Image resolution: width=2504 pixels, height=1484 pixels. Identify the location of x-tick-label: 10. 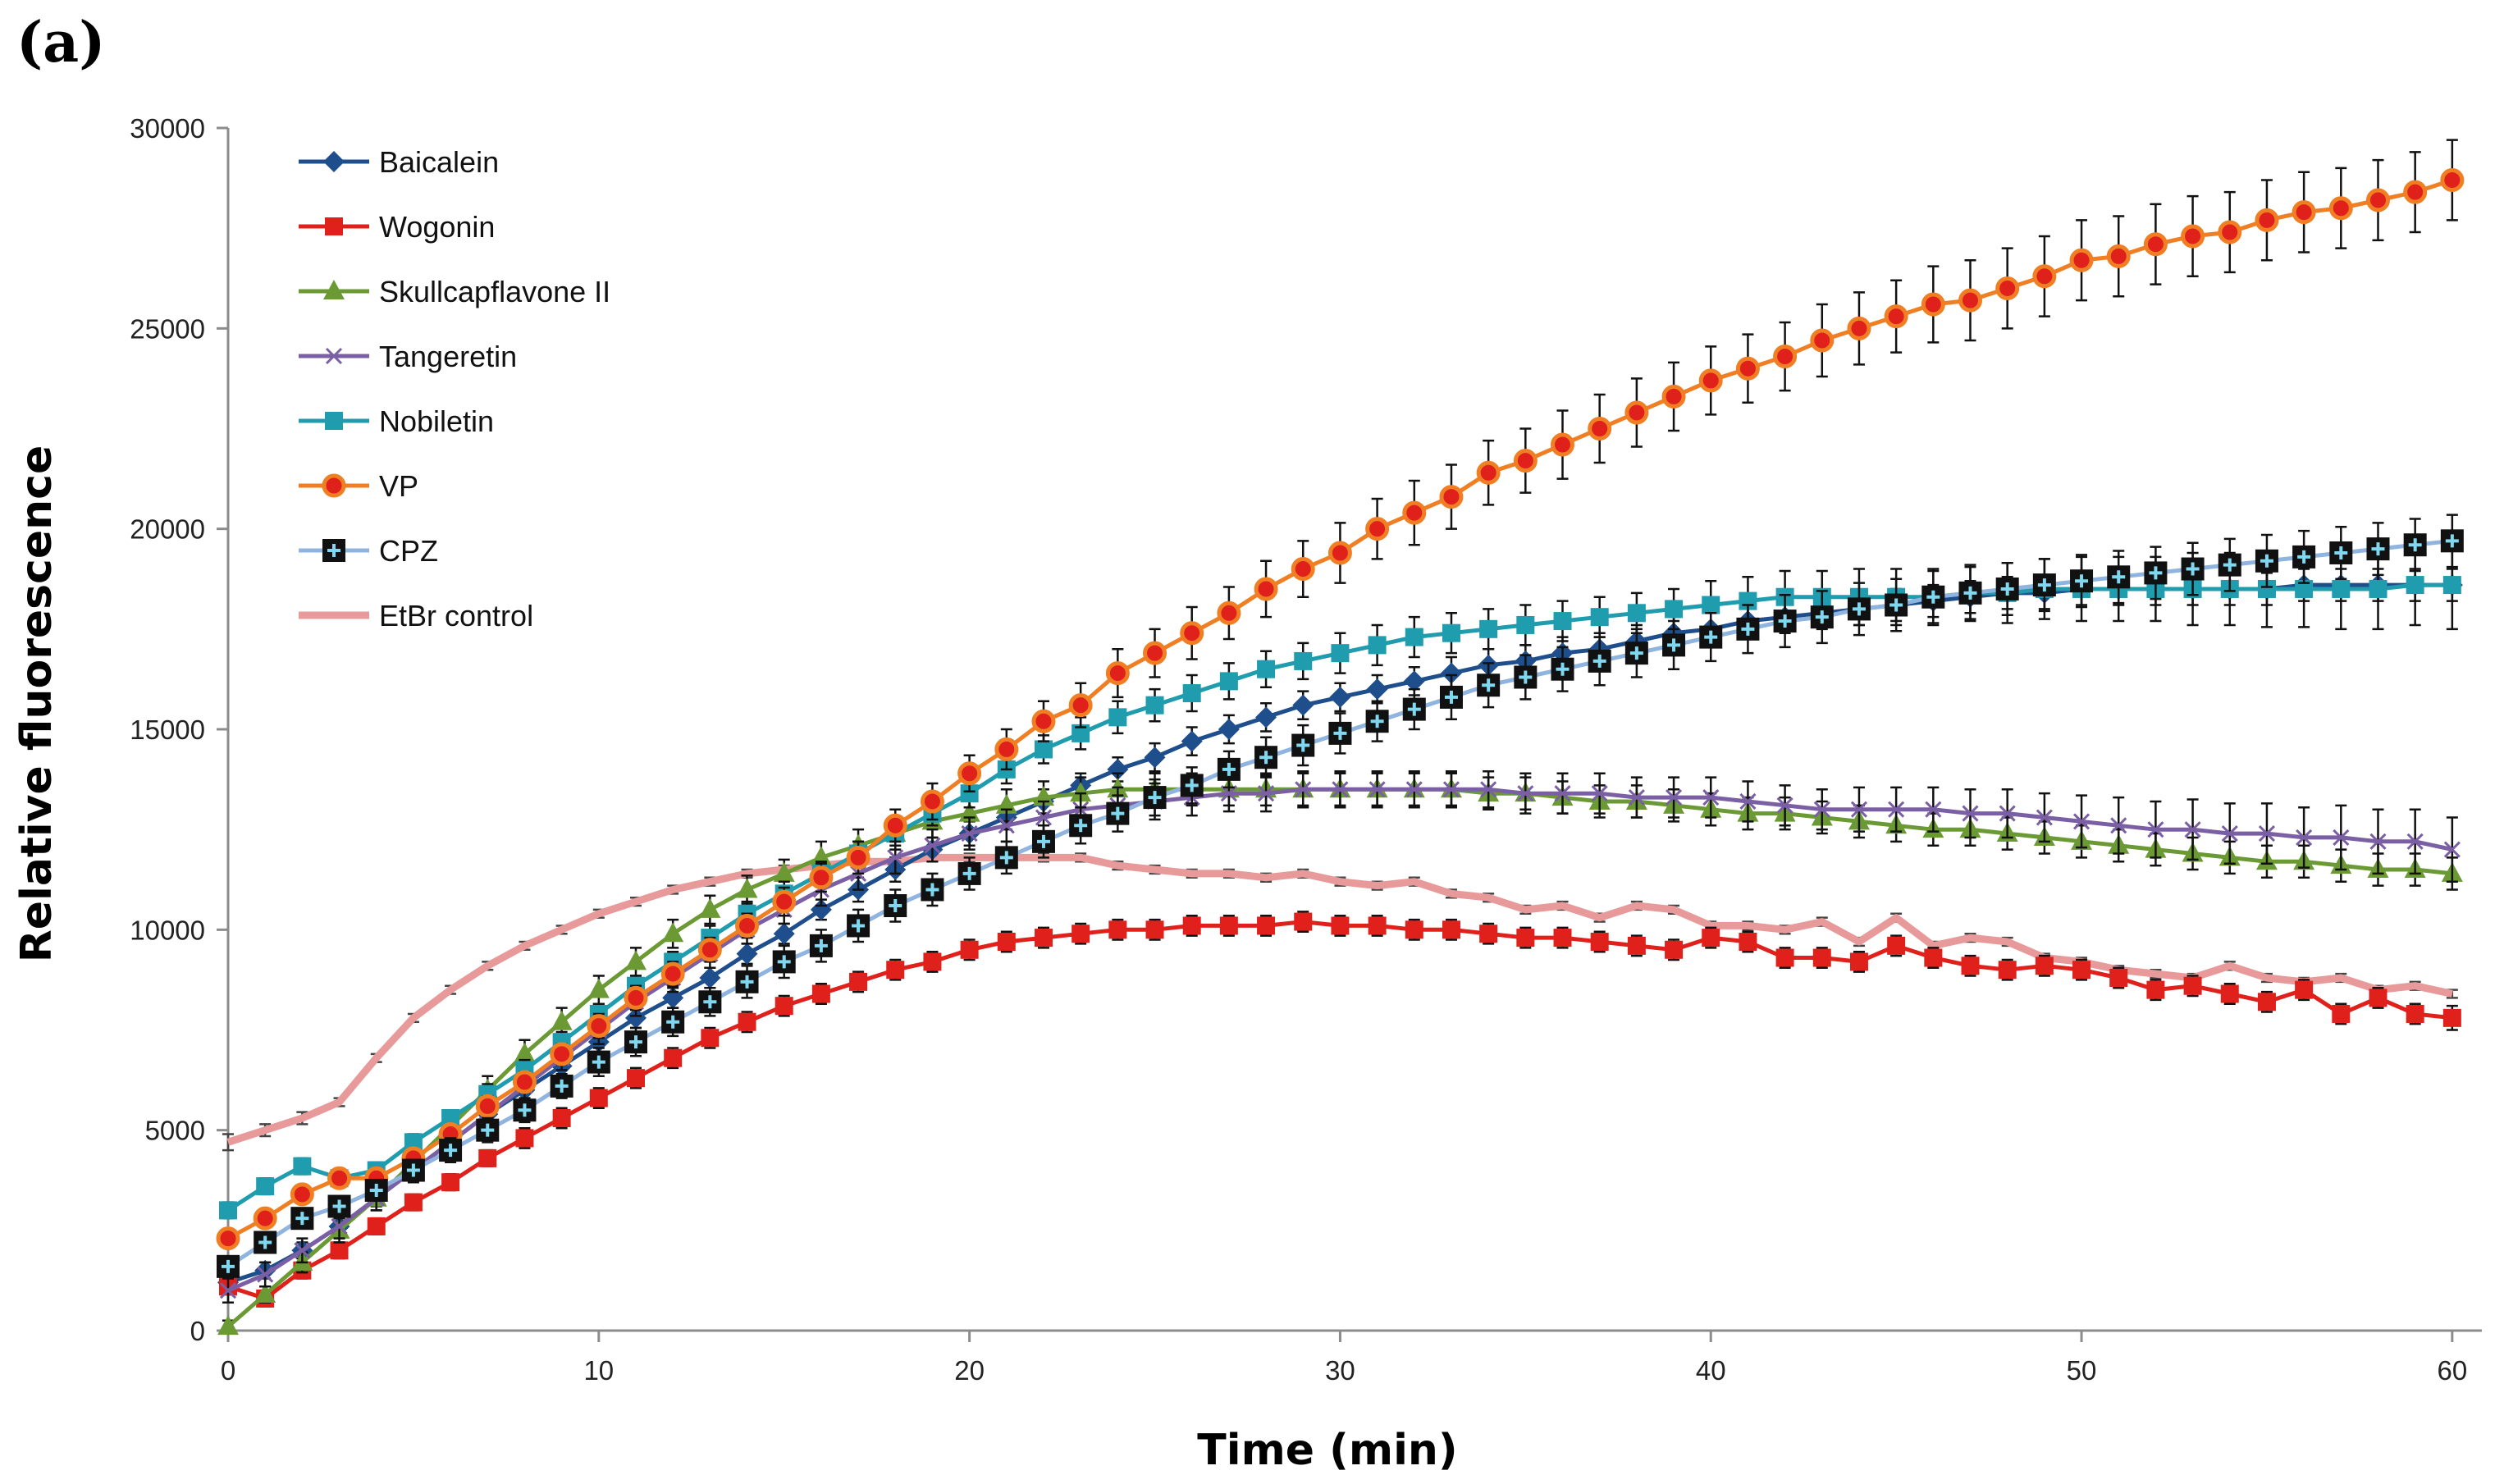
(598, 1370).